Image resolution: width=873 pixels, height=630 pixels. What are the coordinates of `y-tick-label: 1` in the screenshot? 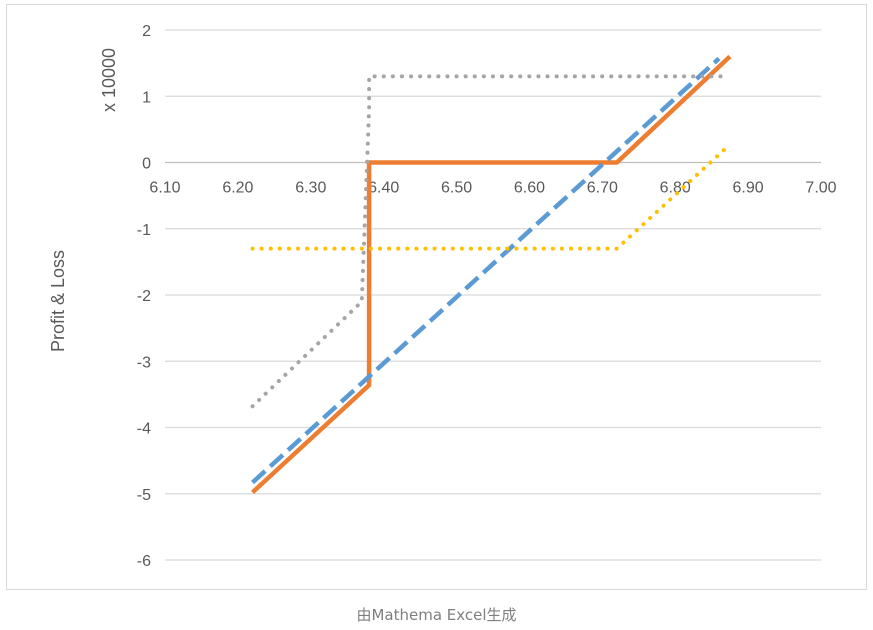 It's located at (146, 97).